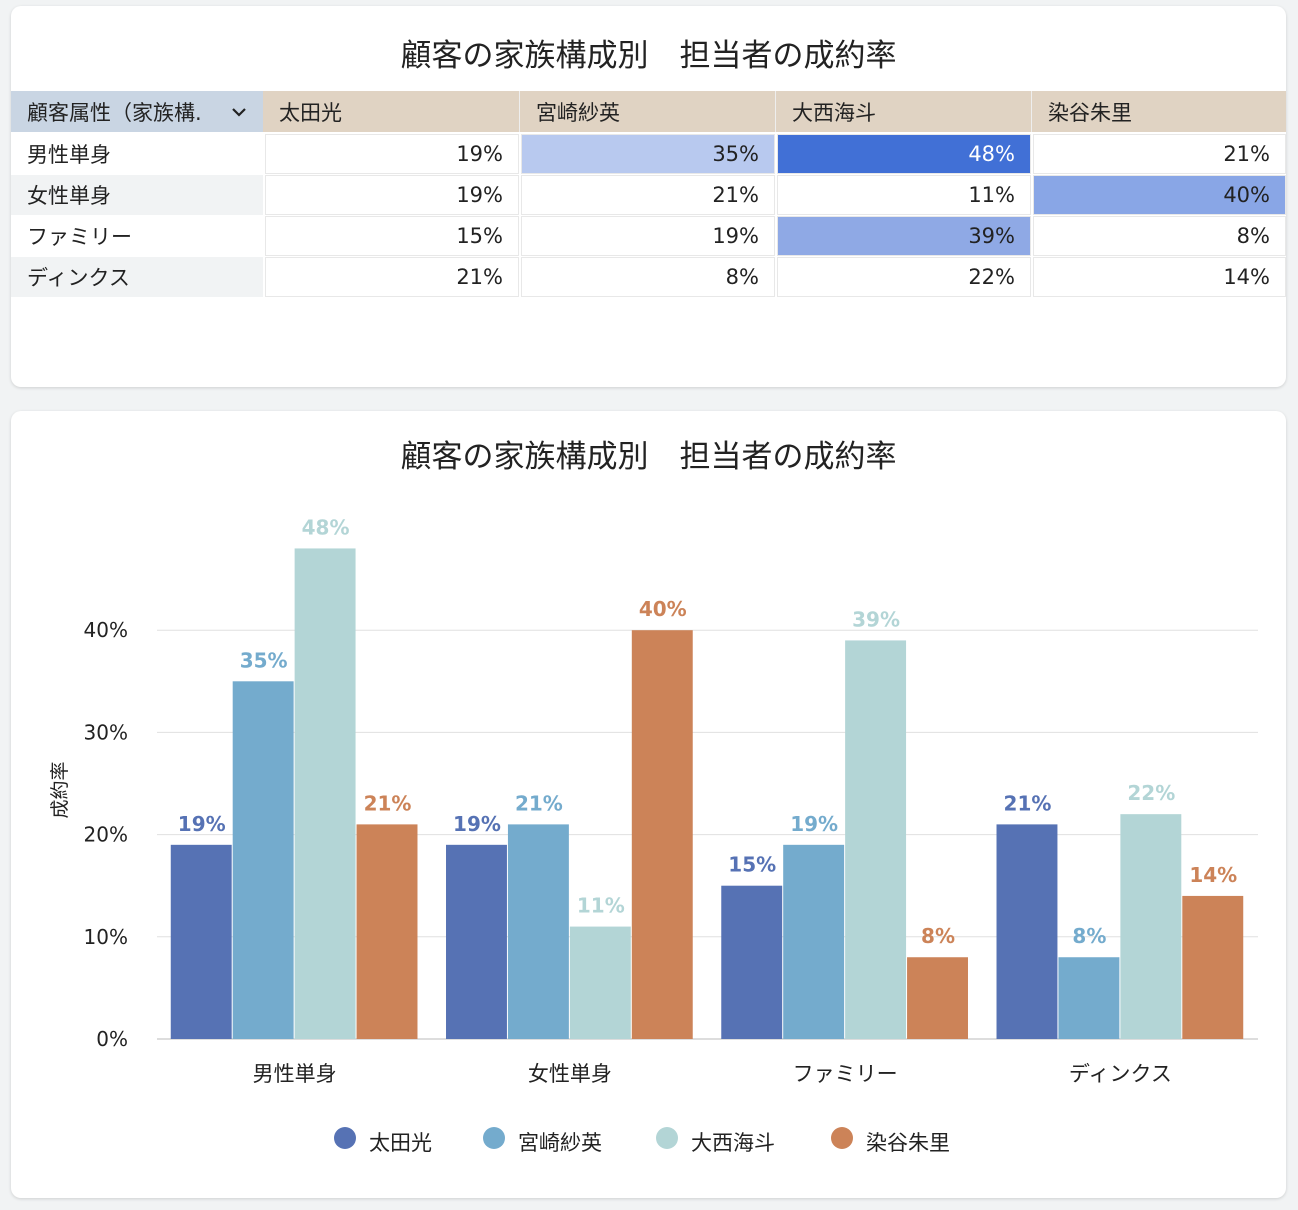 The height and width of the screenshot is (1210, 1298). Describe the element at coordinates (391, 111) in the screenshot. I see `column-header: 太田光` at that location.